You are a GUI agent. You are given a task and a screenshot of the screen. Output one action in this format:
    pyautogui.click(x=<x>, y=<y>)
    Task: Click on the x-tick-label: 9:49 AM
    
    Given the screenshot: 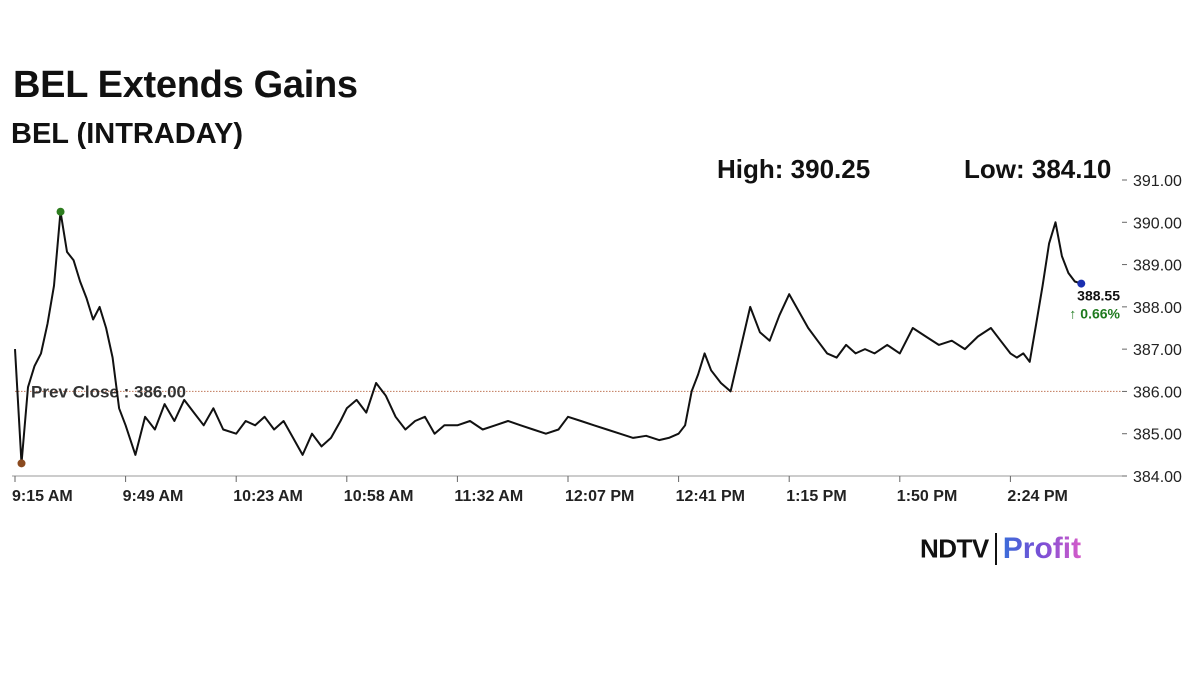 What is the action you would take?
    pyautogui.click(x=153, y=496)
    